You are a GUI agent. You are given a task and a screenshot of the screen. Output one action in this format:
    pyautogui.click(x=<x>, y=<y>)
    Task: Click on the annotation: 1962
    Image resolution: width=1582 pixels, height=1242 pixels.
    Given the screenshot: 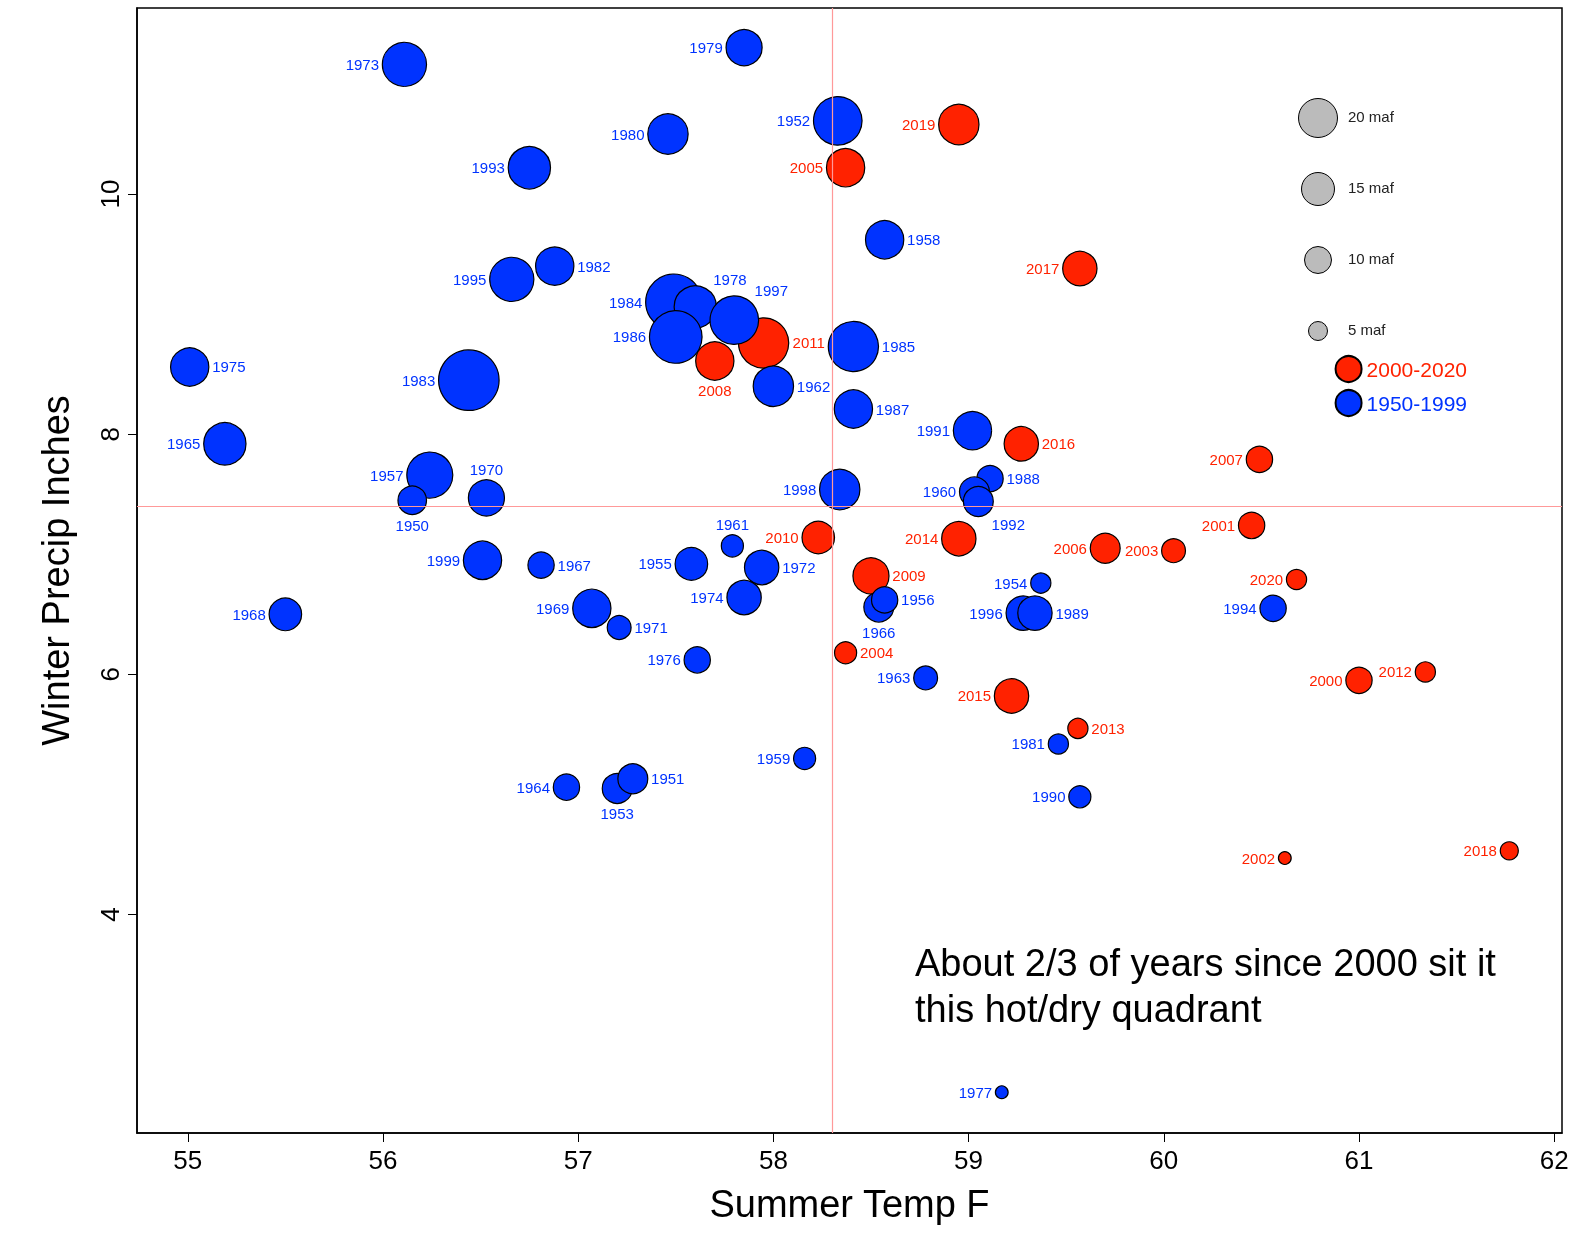 What is the action you would take?
    pyautogui.click(x=813, y=386)
    